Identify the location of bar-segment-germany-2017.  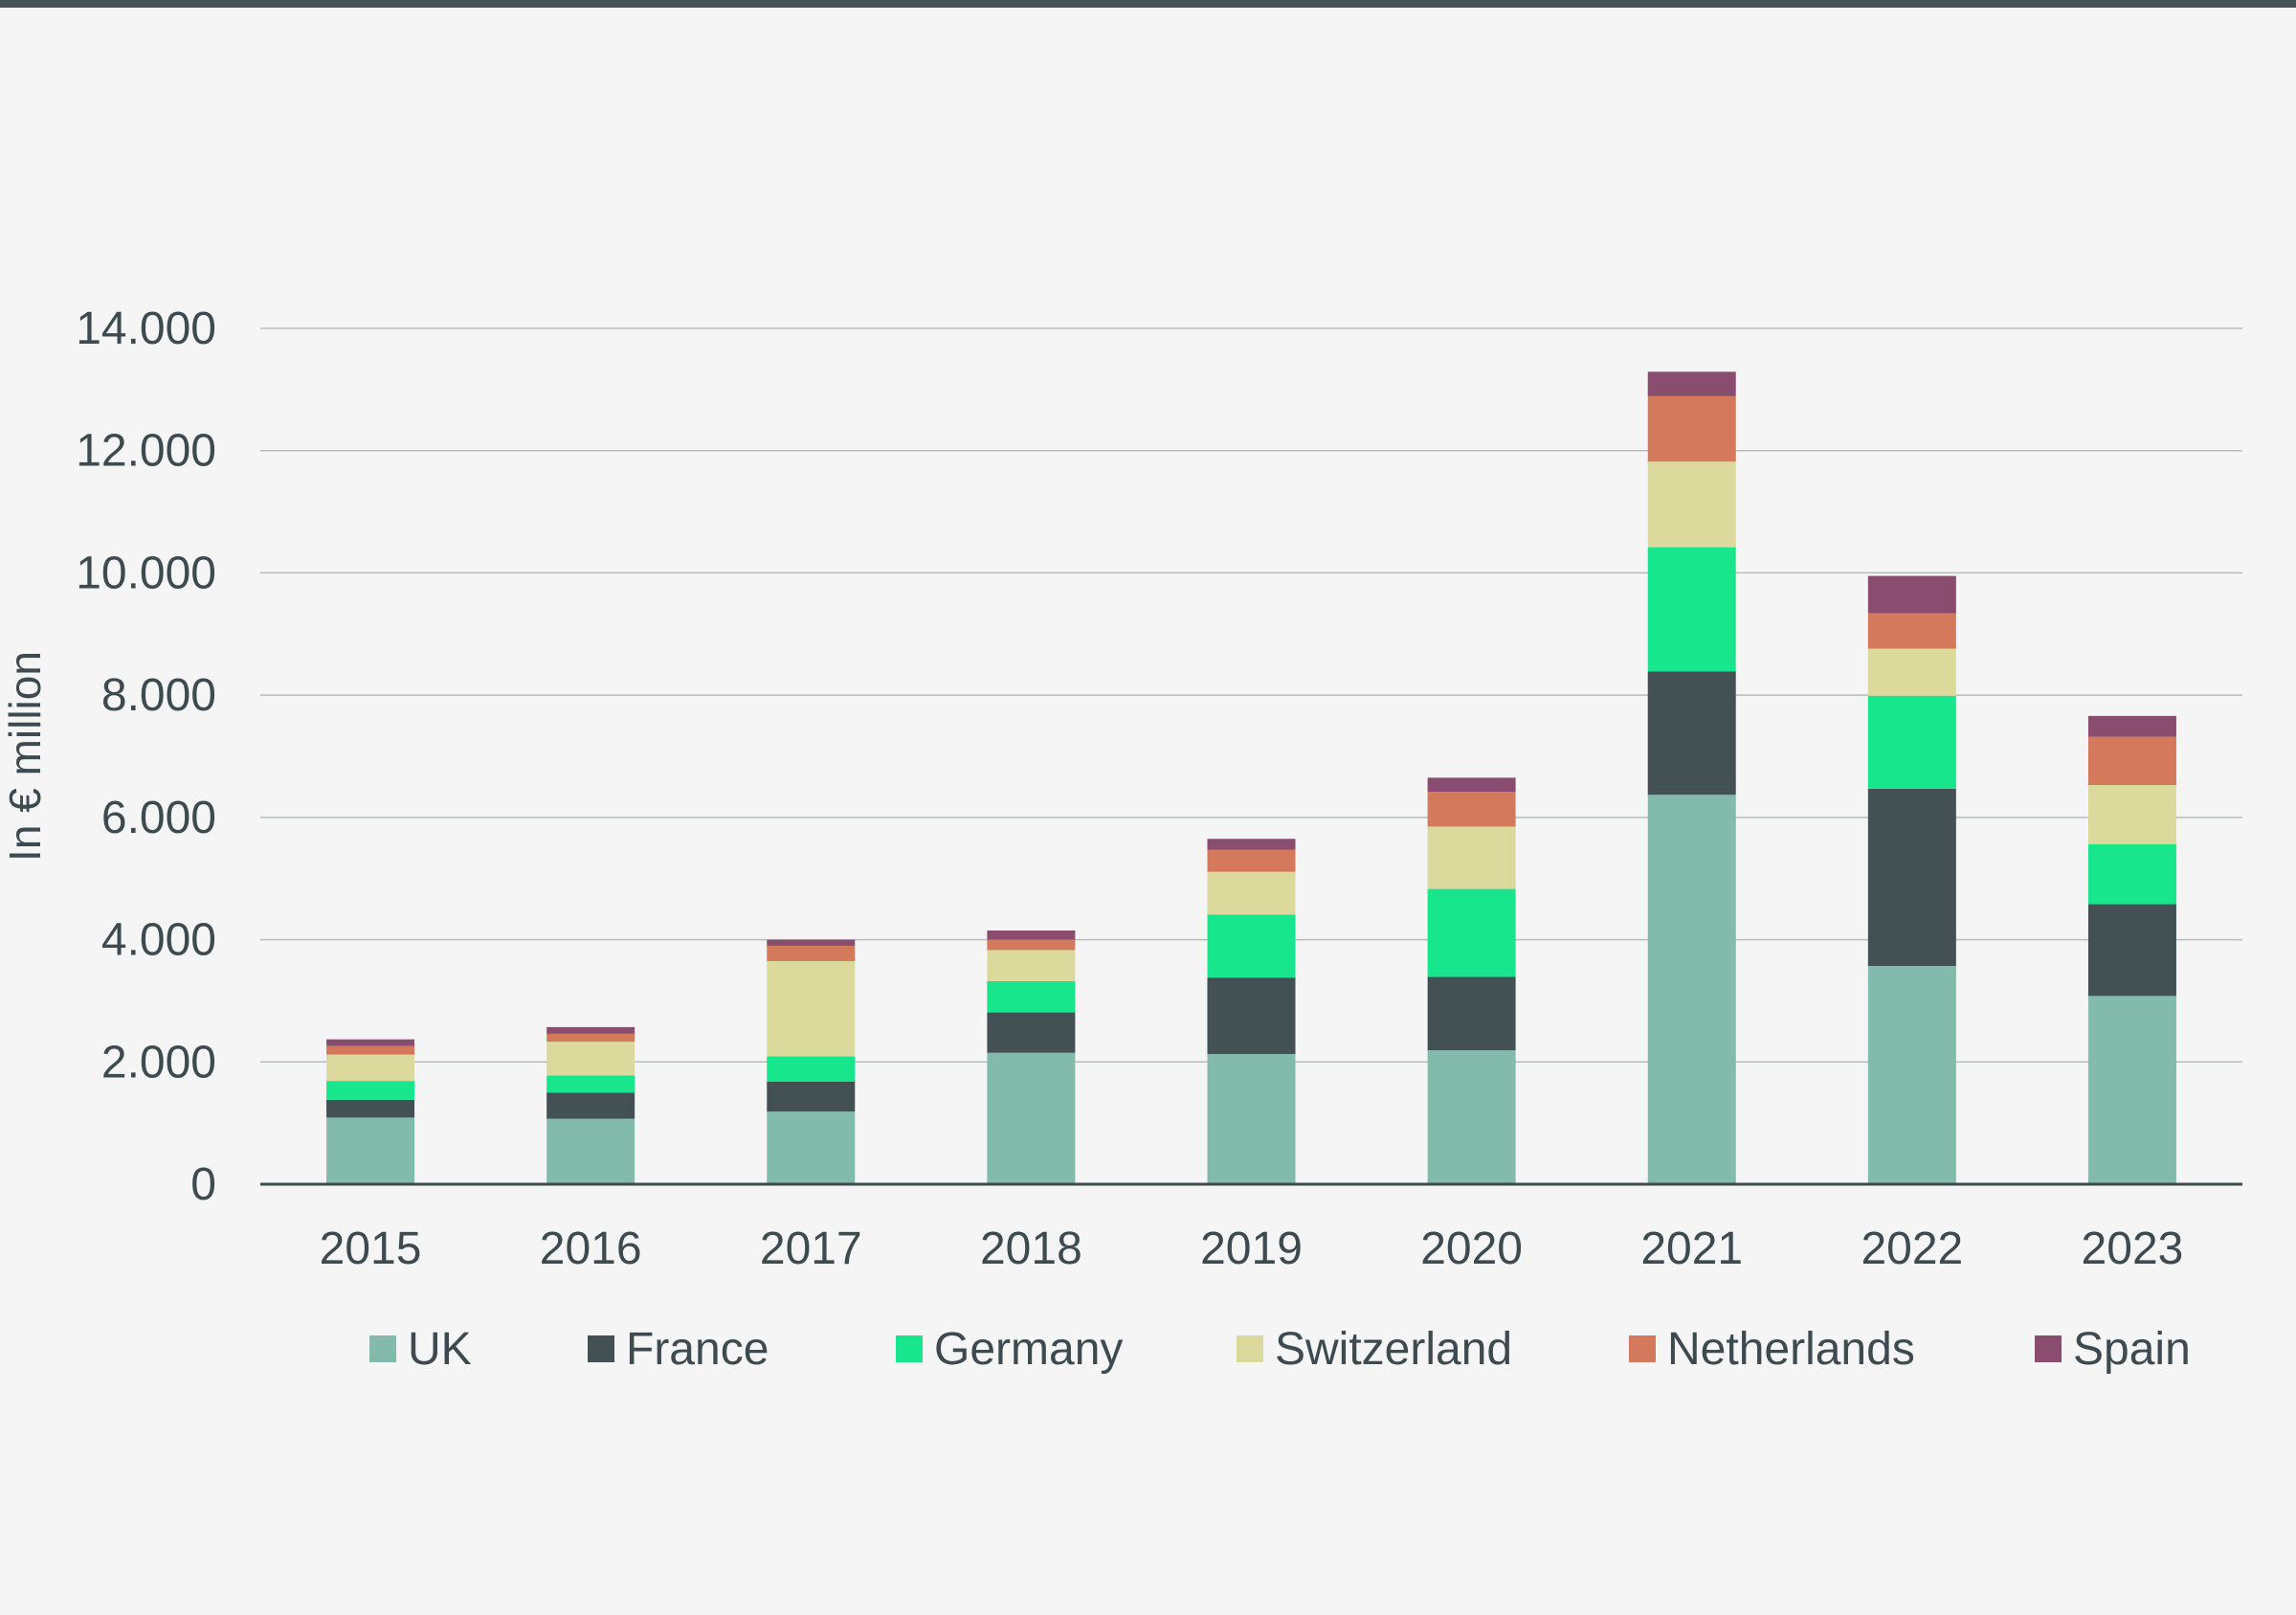
(812, 1069).